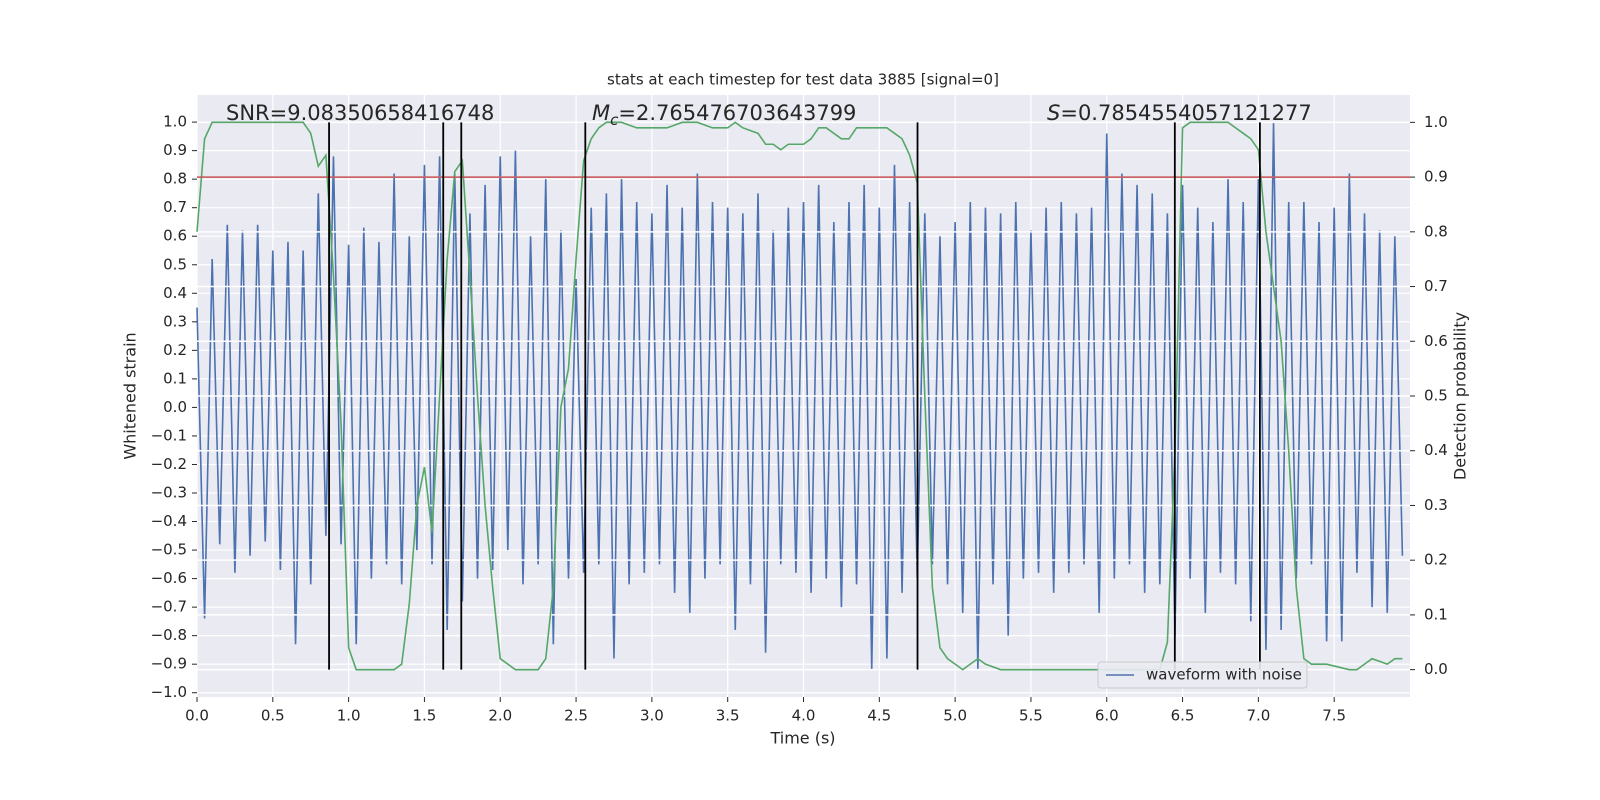  Describe the element at coordinates (1460, 396) in the screenshot. I see `y2-axis-label: Detection probability` at that location.